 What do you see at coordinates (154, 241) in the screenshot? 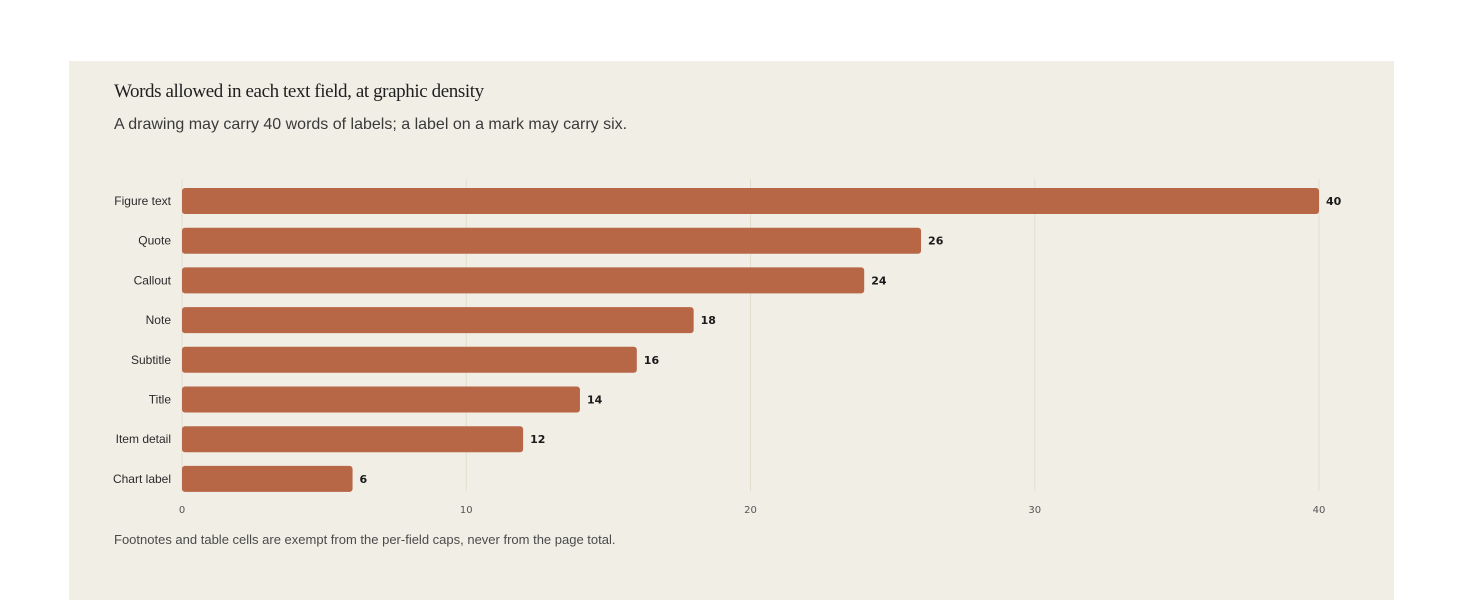
I see `category-label-quote: Quote` at bounding box center [154, 241].